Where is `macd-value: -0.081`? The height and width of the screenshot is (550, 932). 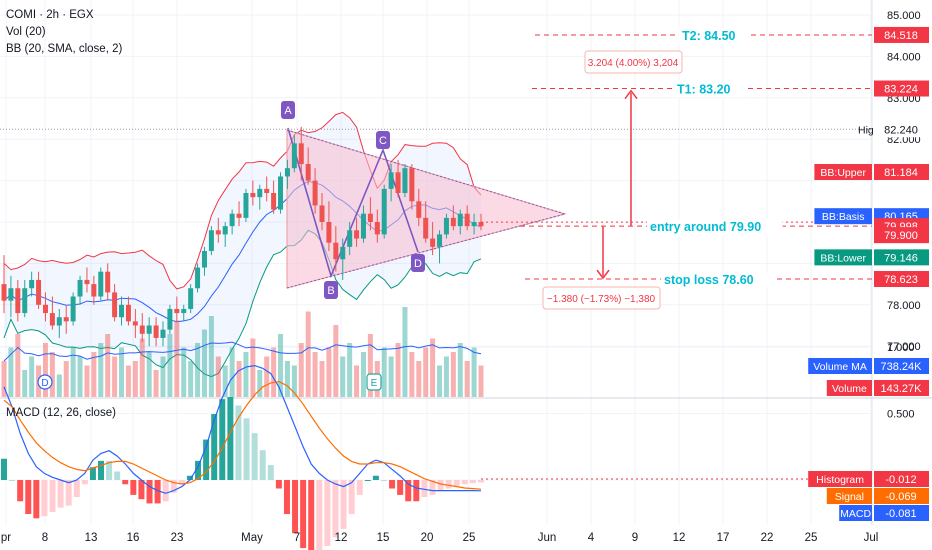 macd-value: -0.081 is located at coordinates (900, 514).